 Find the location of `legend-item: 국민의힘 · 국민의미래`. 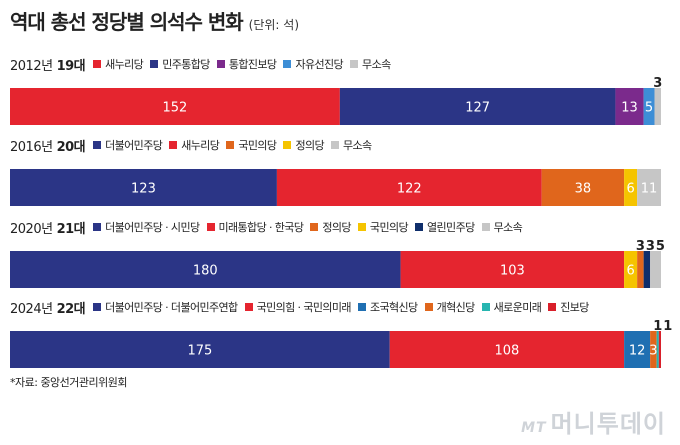

legend-item: 국민의힘 · 국민의미래 is located at coordinates (298, 307).